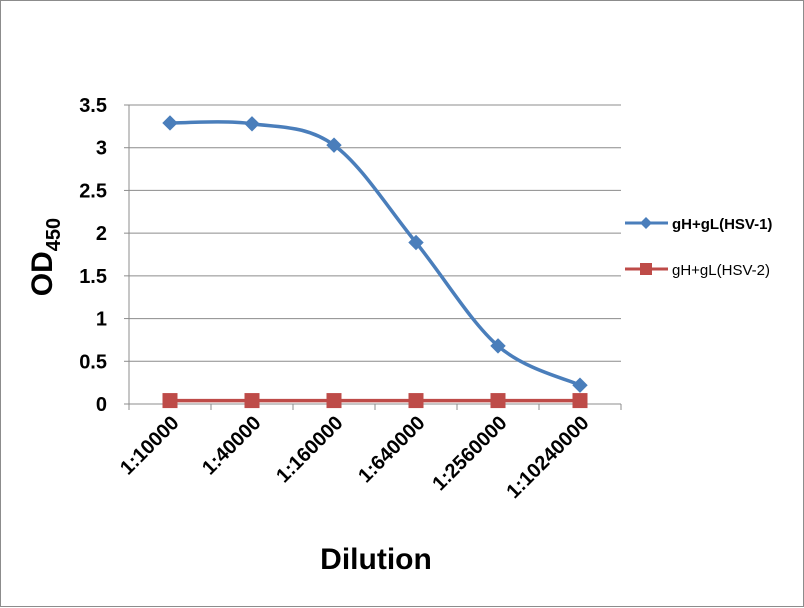 This screenshot has height=608, width=804. Describe the element at coordinates (646, 269) in the screenshot. I see `legend-marker-square` at that location.